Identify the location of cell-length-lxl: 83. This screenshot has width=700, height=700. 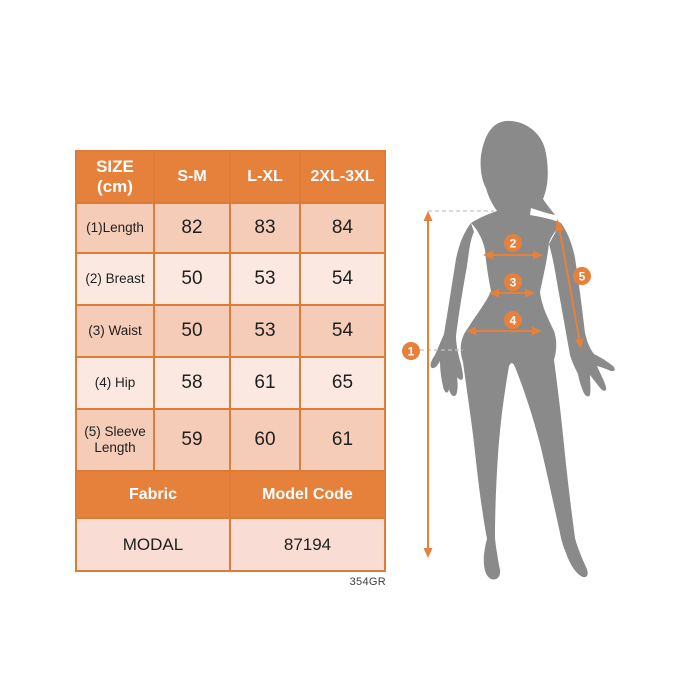
(265, 228).